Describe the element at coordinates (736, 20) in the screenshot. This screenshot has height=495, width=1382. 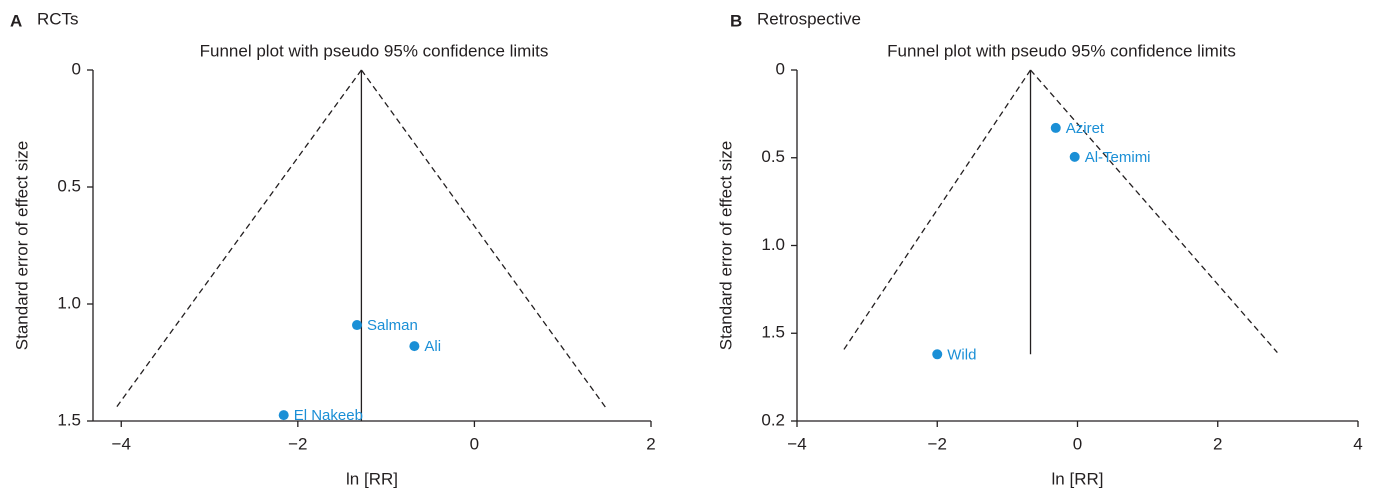
I see `panel-label: B` at that location.